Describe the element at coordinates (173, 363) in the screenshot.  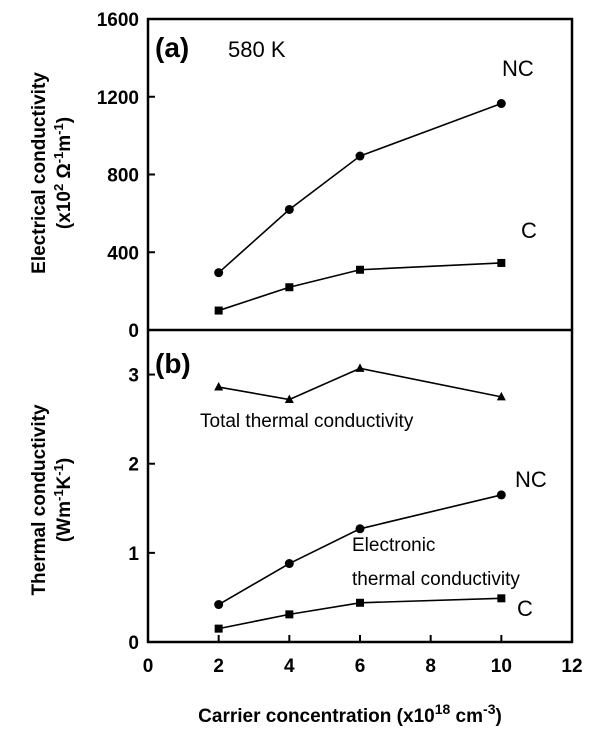
I see `panel-b-label: (b)` at that location.